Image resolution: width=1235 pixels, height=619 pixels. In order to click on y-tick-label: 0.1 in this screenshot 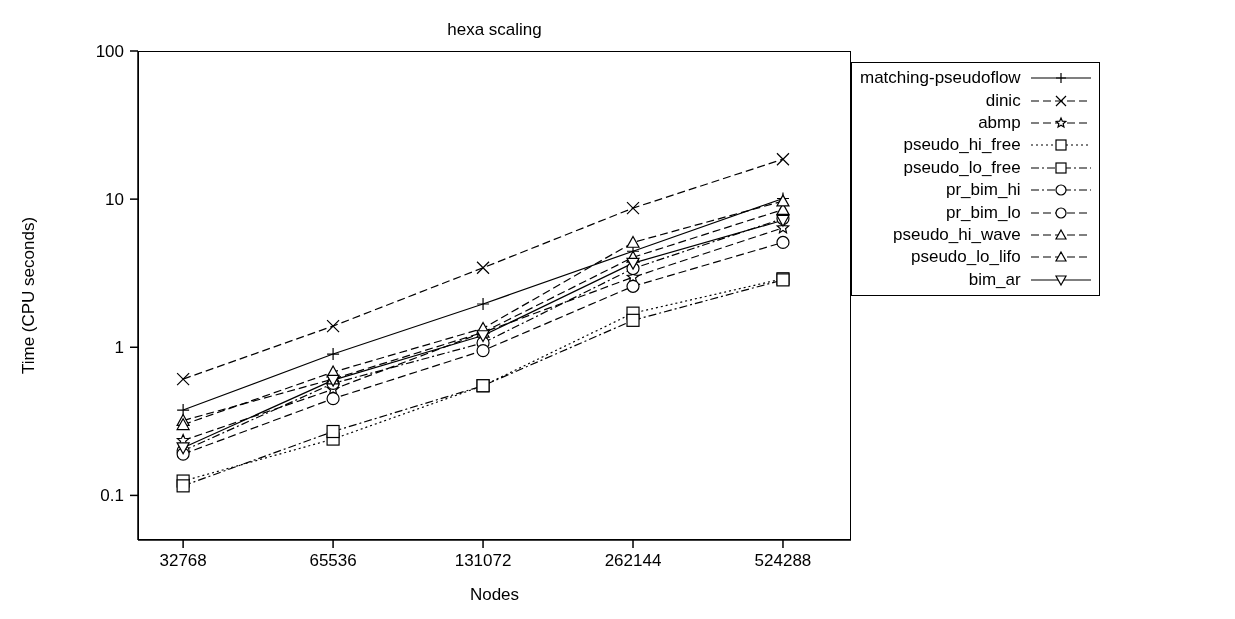, I will do `click(112, 496)`.